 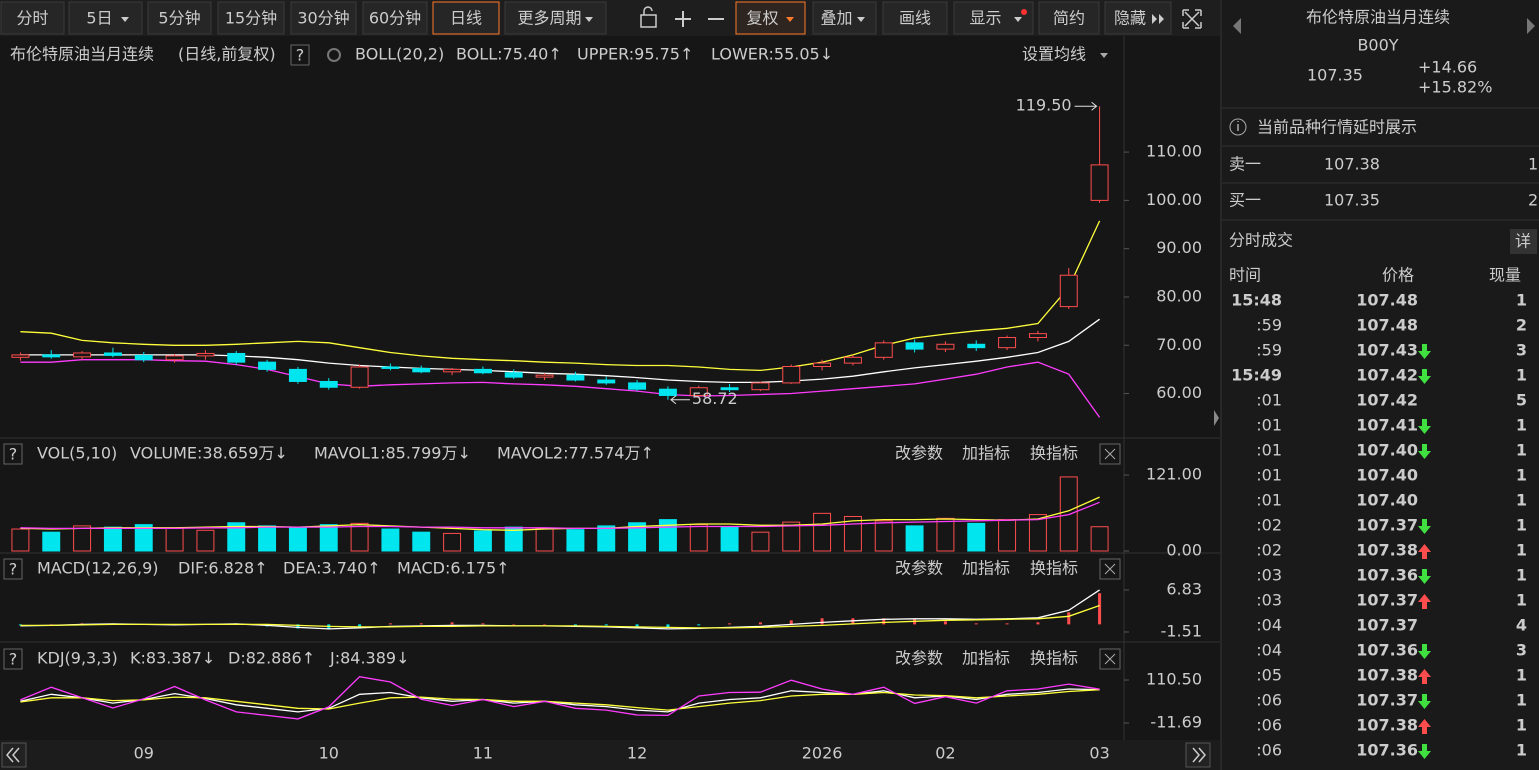 What do you see at coordinates (762, 18) in the screenshot?
I see `tool-label: 复权` at bounding box center [762, 18].